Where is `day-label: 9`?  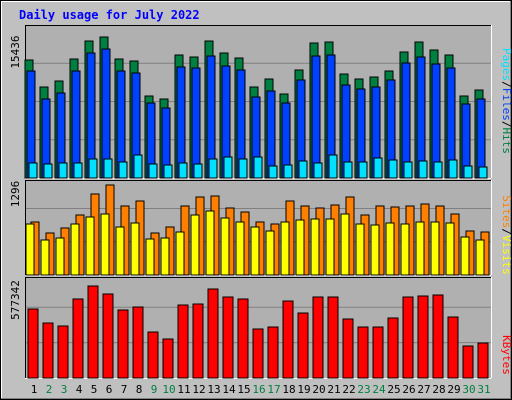 day-label: 9 is located at coordinates (154, 389).